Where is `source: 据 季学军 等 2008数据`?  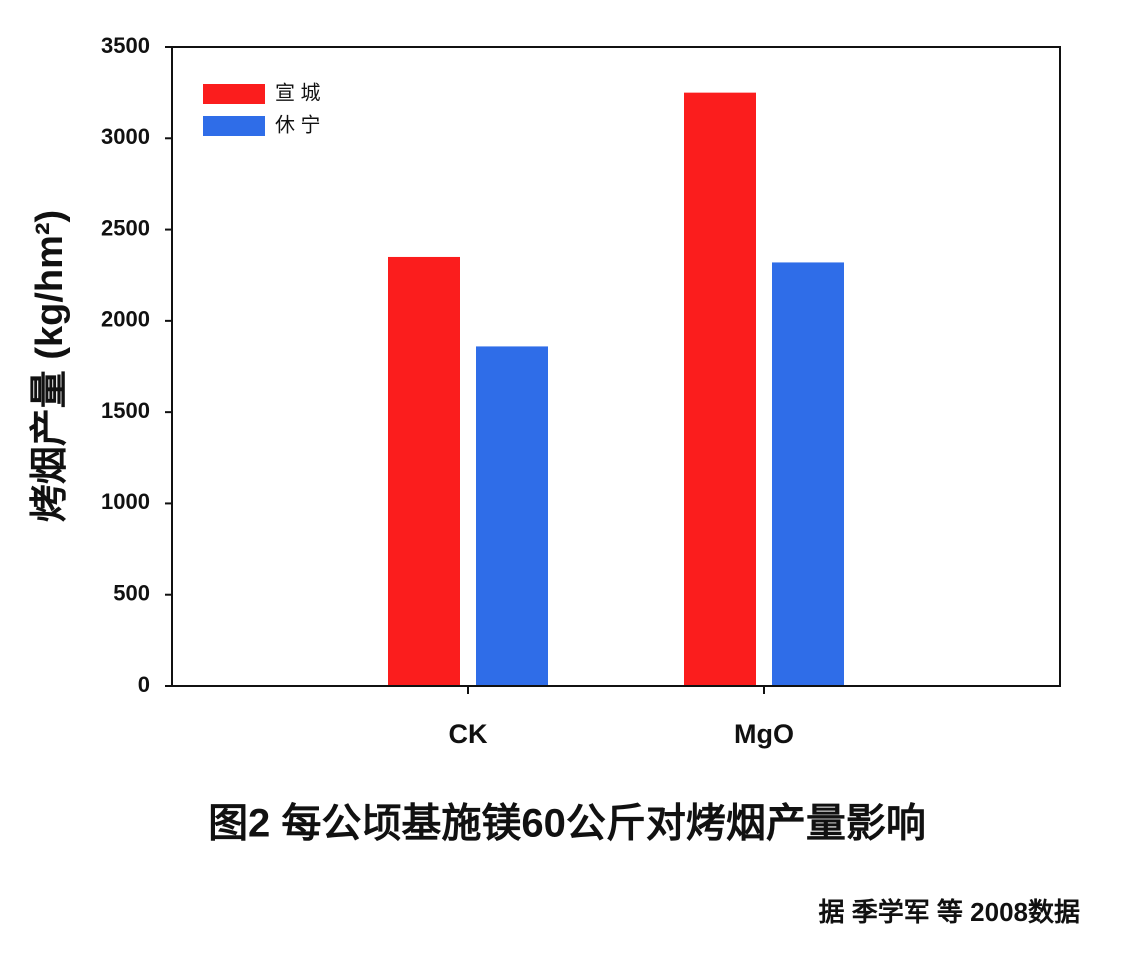
source: 据 季学军 等 2008数据 is located at coordinates (949, 912).